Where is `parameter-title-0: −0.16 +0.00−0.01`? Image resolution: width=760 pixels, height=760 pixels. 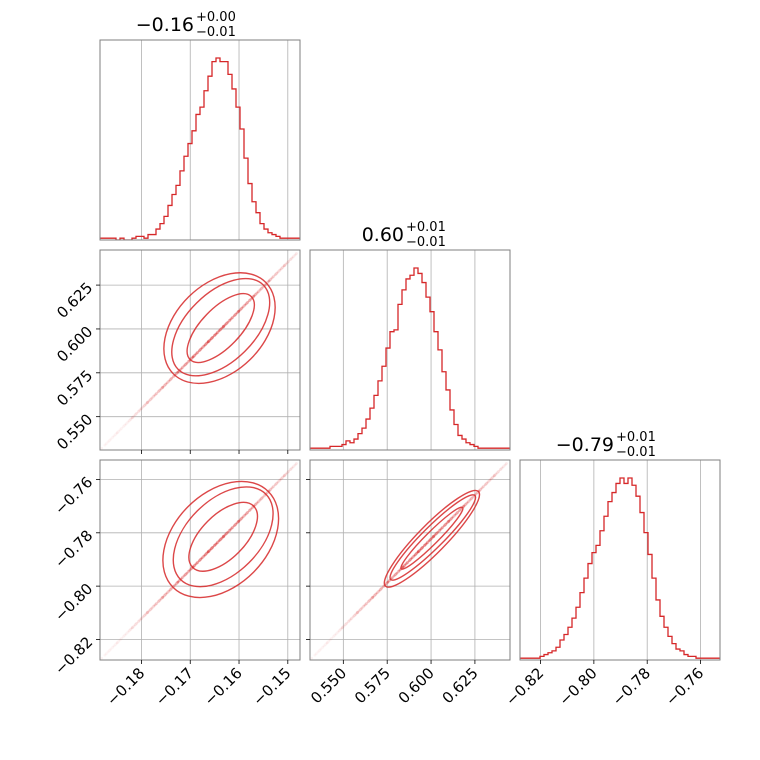 parameter-title-0: −0.16 +0.00−0.01 is located at coordinates (186, 25).